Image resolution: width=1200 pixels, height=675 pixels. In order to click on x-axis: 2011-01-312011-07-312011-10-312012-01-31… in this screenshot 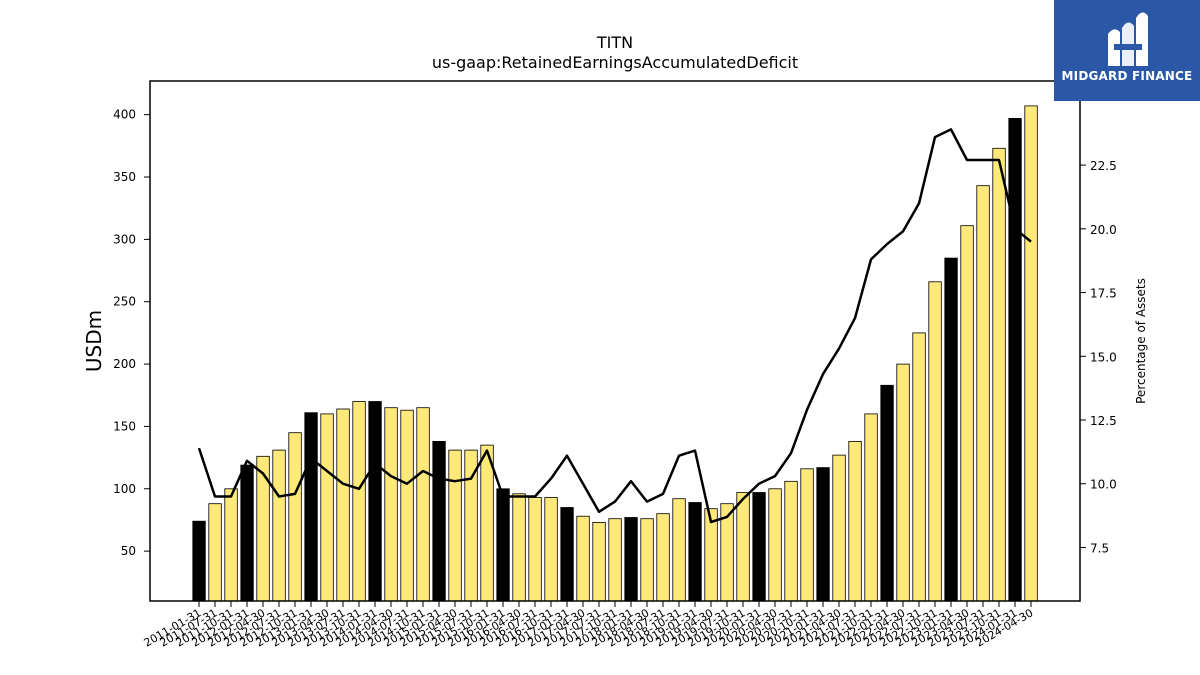, I will do `click(589, 625)`.